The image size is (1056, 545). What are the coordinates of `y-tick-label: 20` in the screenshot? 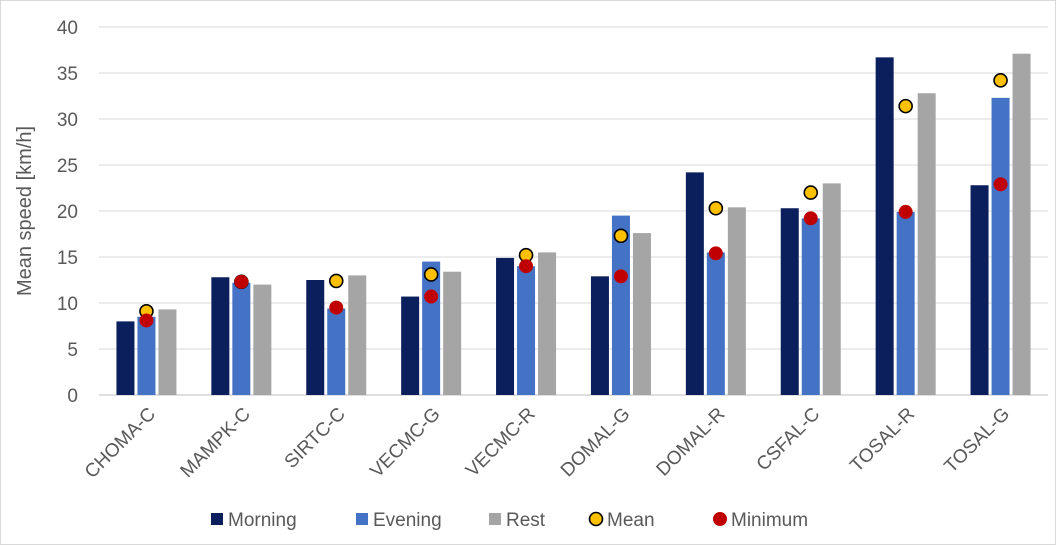 It's located at (67, 212).